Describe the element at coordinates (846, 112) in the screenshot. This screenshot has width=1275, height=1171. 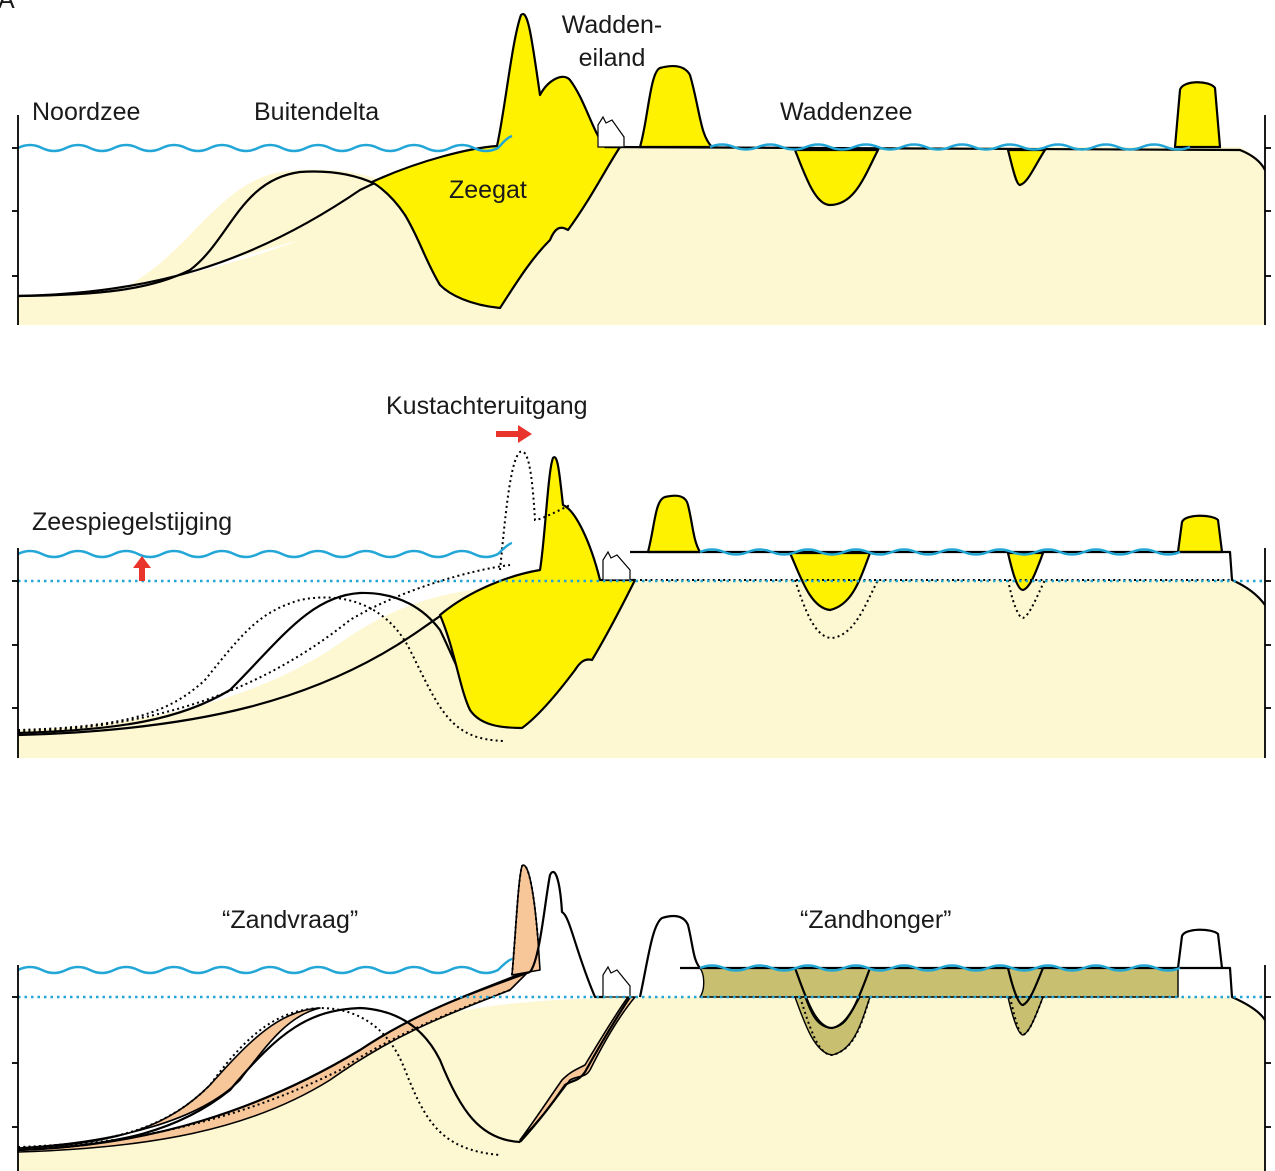
I see `label-waddenzee: Waddenzee` at that location.